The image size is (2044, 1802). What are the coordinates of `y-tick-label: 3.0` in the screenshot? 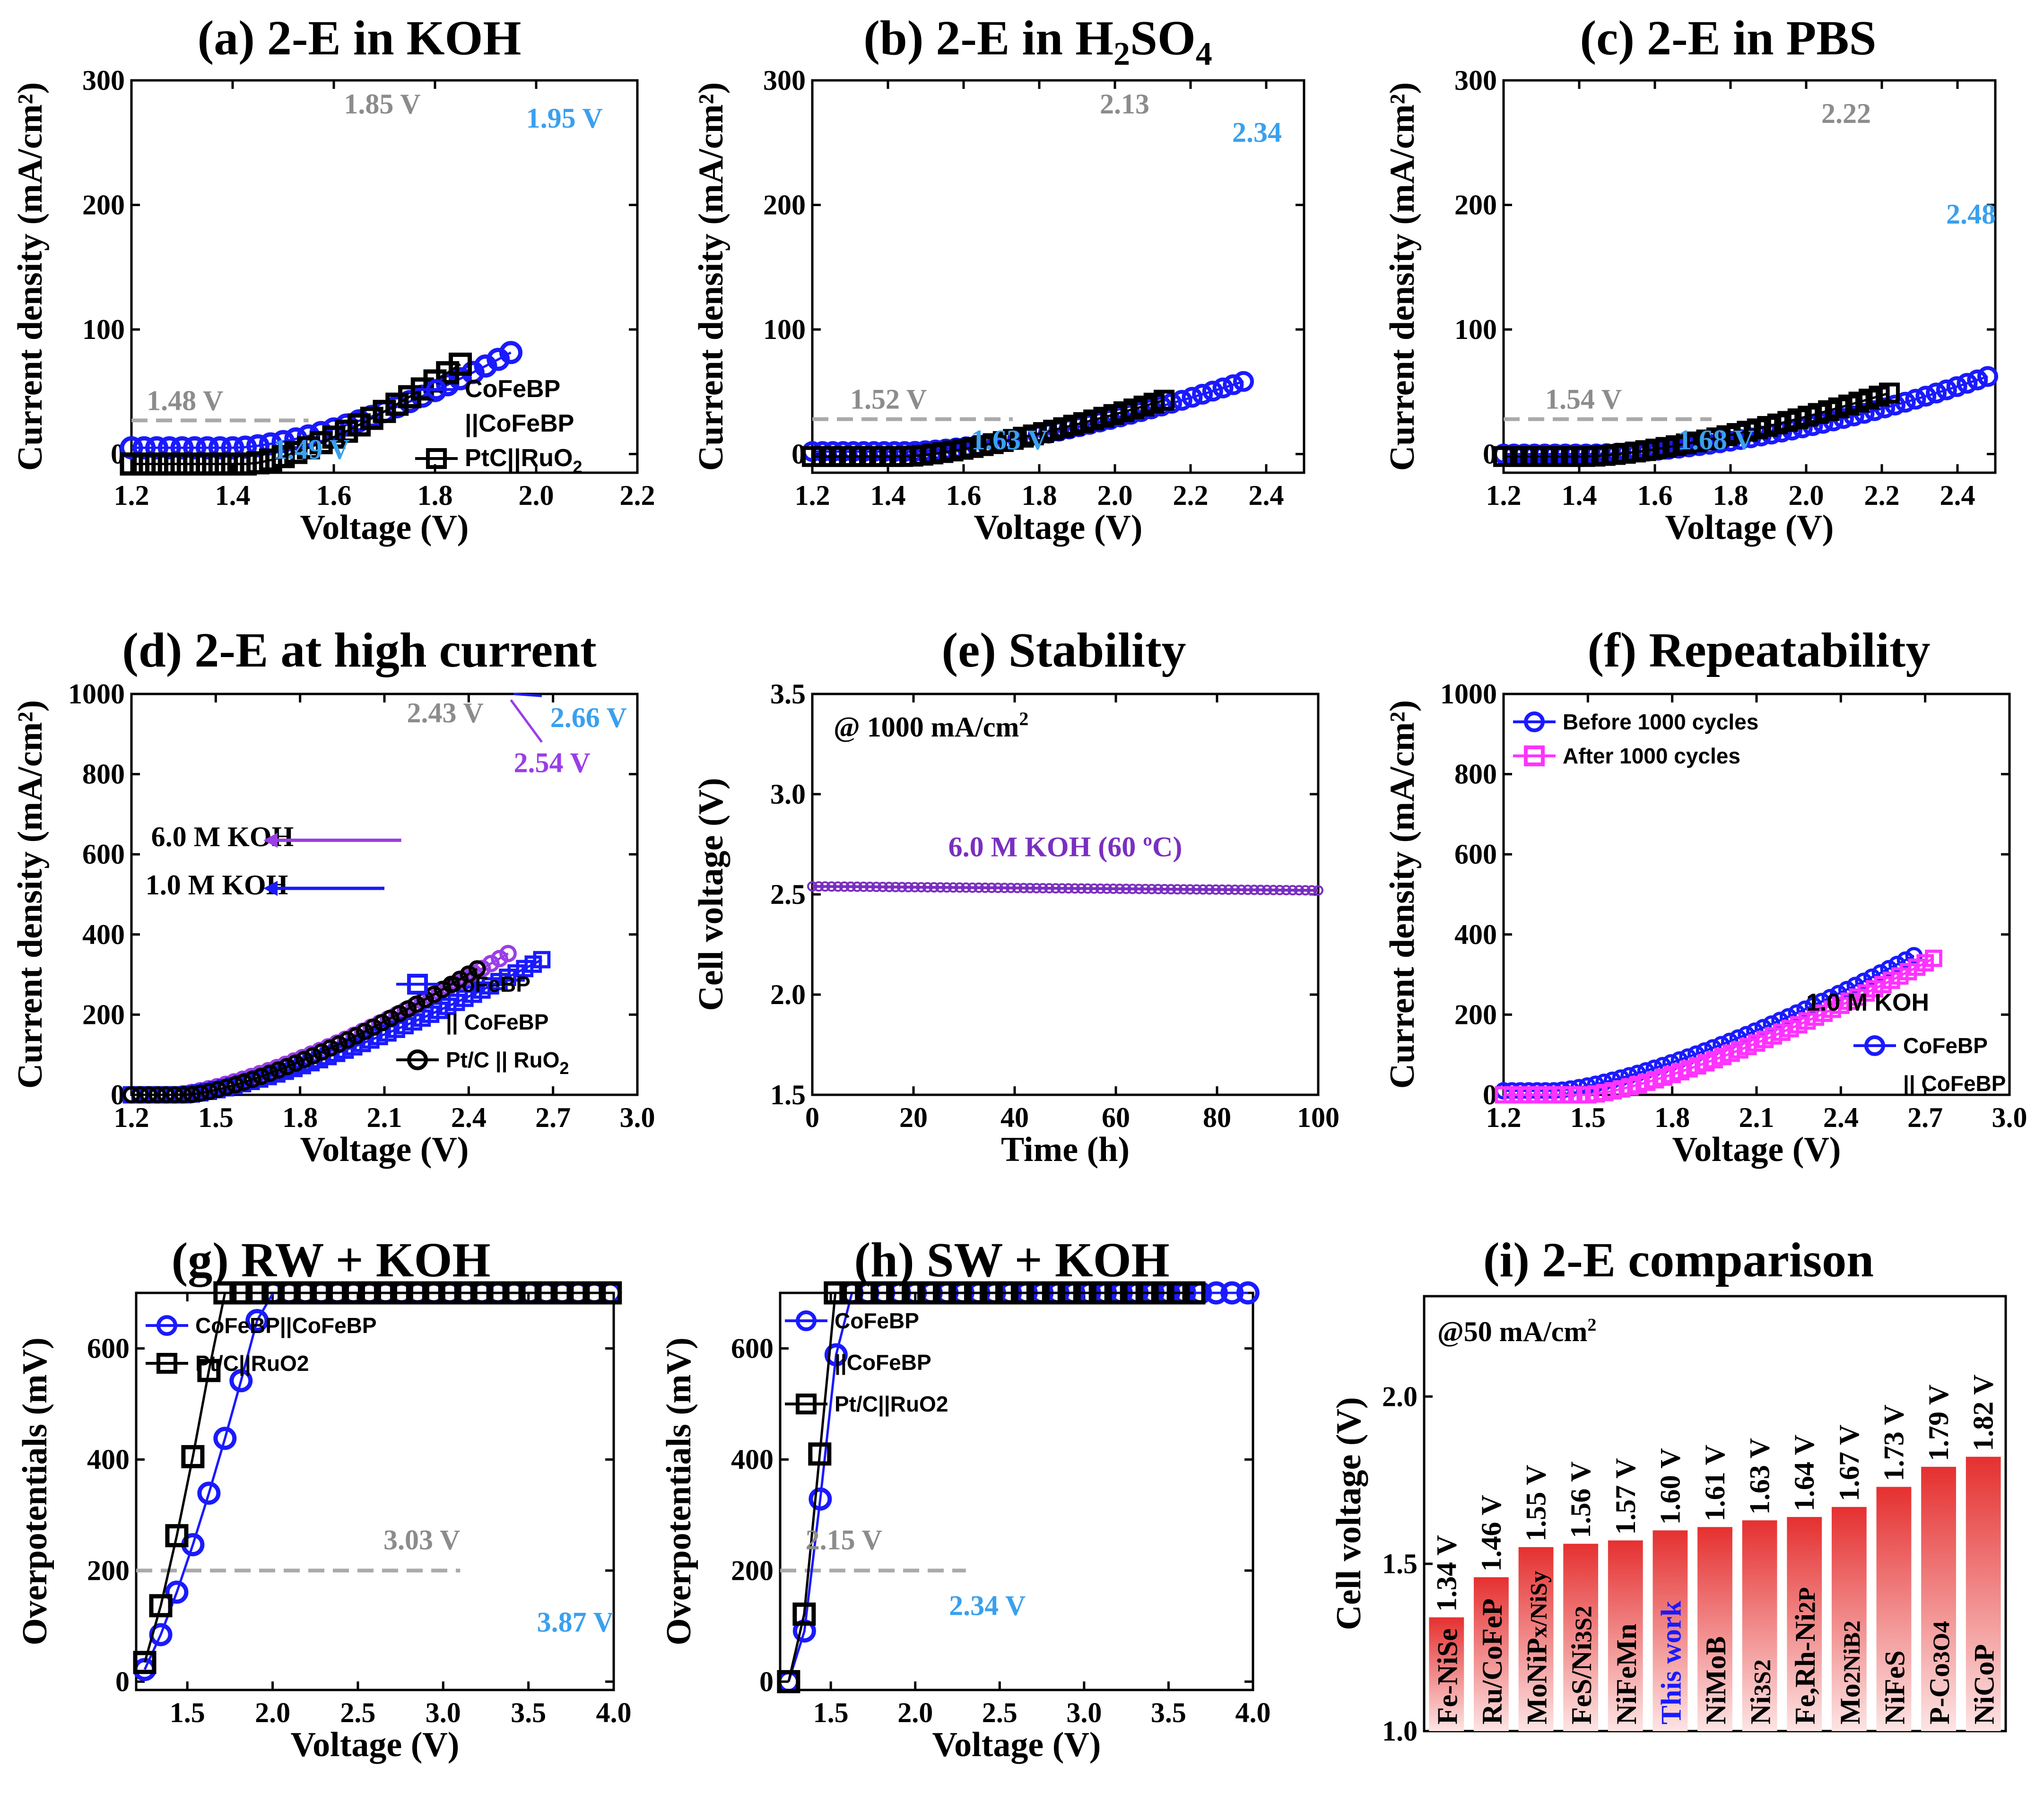 It's located at (788, 795).